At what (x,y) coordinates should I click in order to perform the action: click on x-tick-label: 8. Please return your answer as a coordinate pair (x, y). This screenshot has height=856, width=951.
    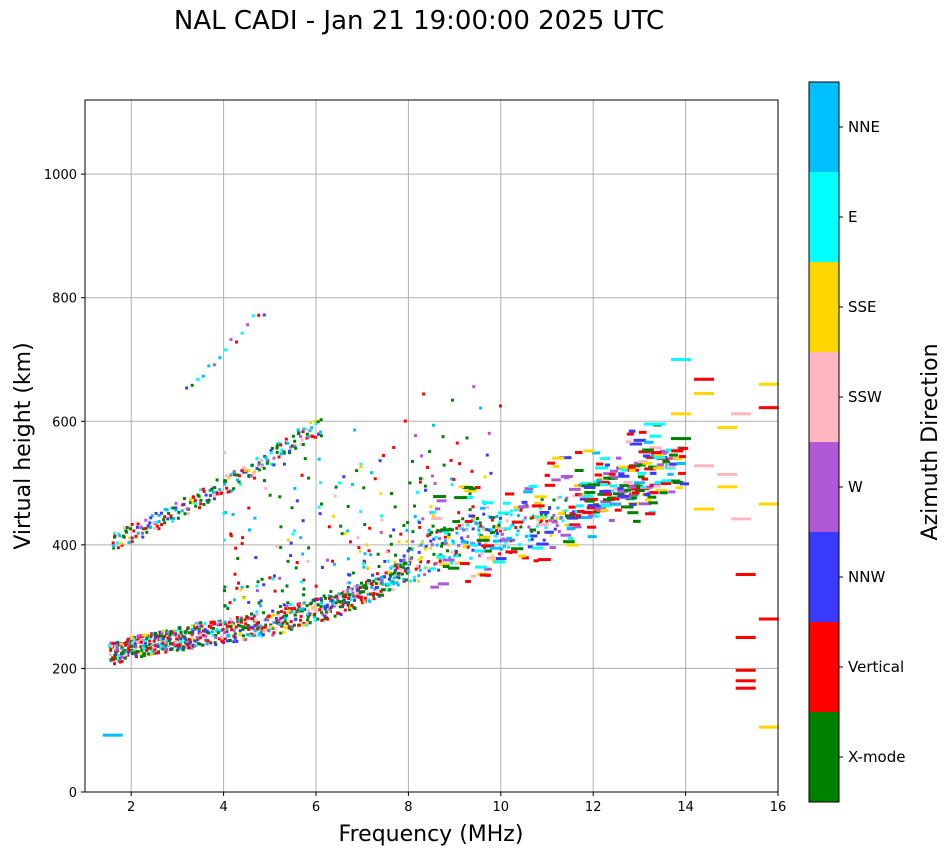
    Looking at the image, I should click on (408, 807).